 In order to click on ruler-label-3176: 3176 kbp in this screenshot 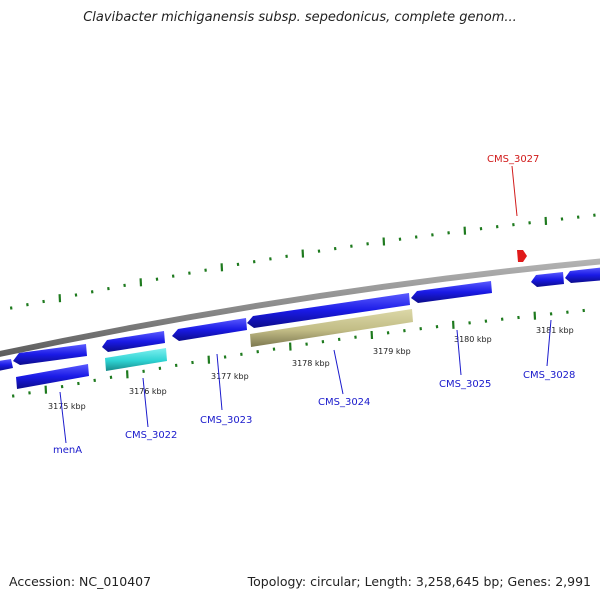, I will do `click(148, 391)`.